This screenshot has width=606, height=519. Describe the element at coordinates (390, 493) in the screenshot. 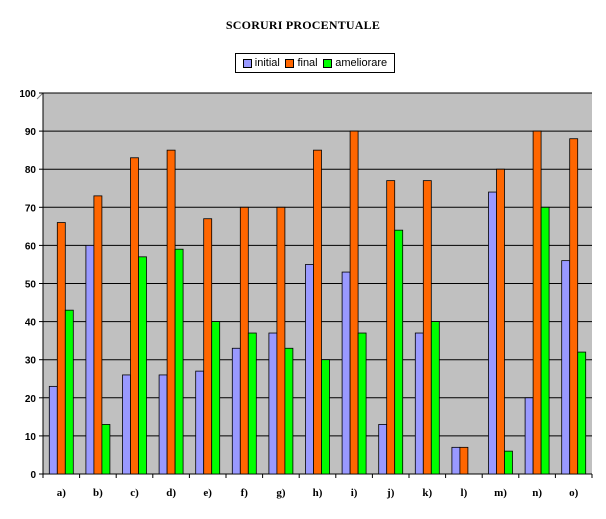

I see `x-tick-label: j)` at that location.